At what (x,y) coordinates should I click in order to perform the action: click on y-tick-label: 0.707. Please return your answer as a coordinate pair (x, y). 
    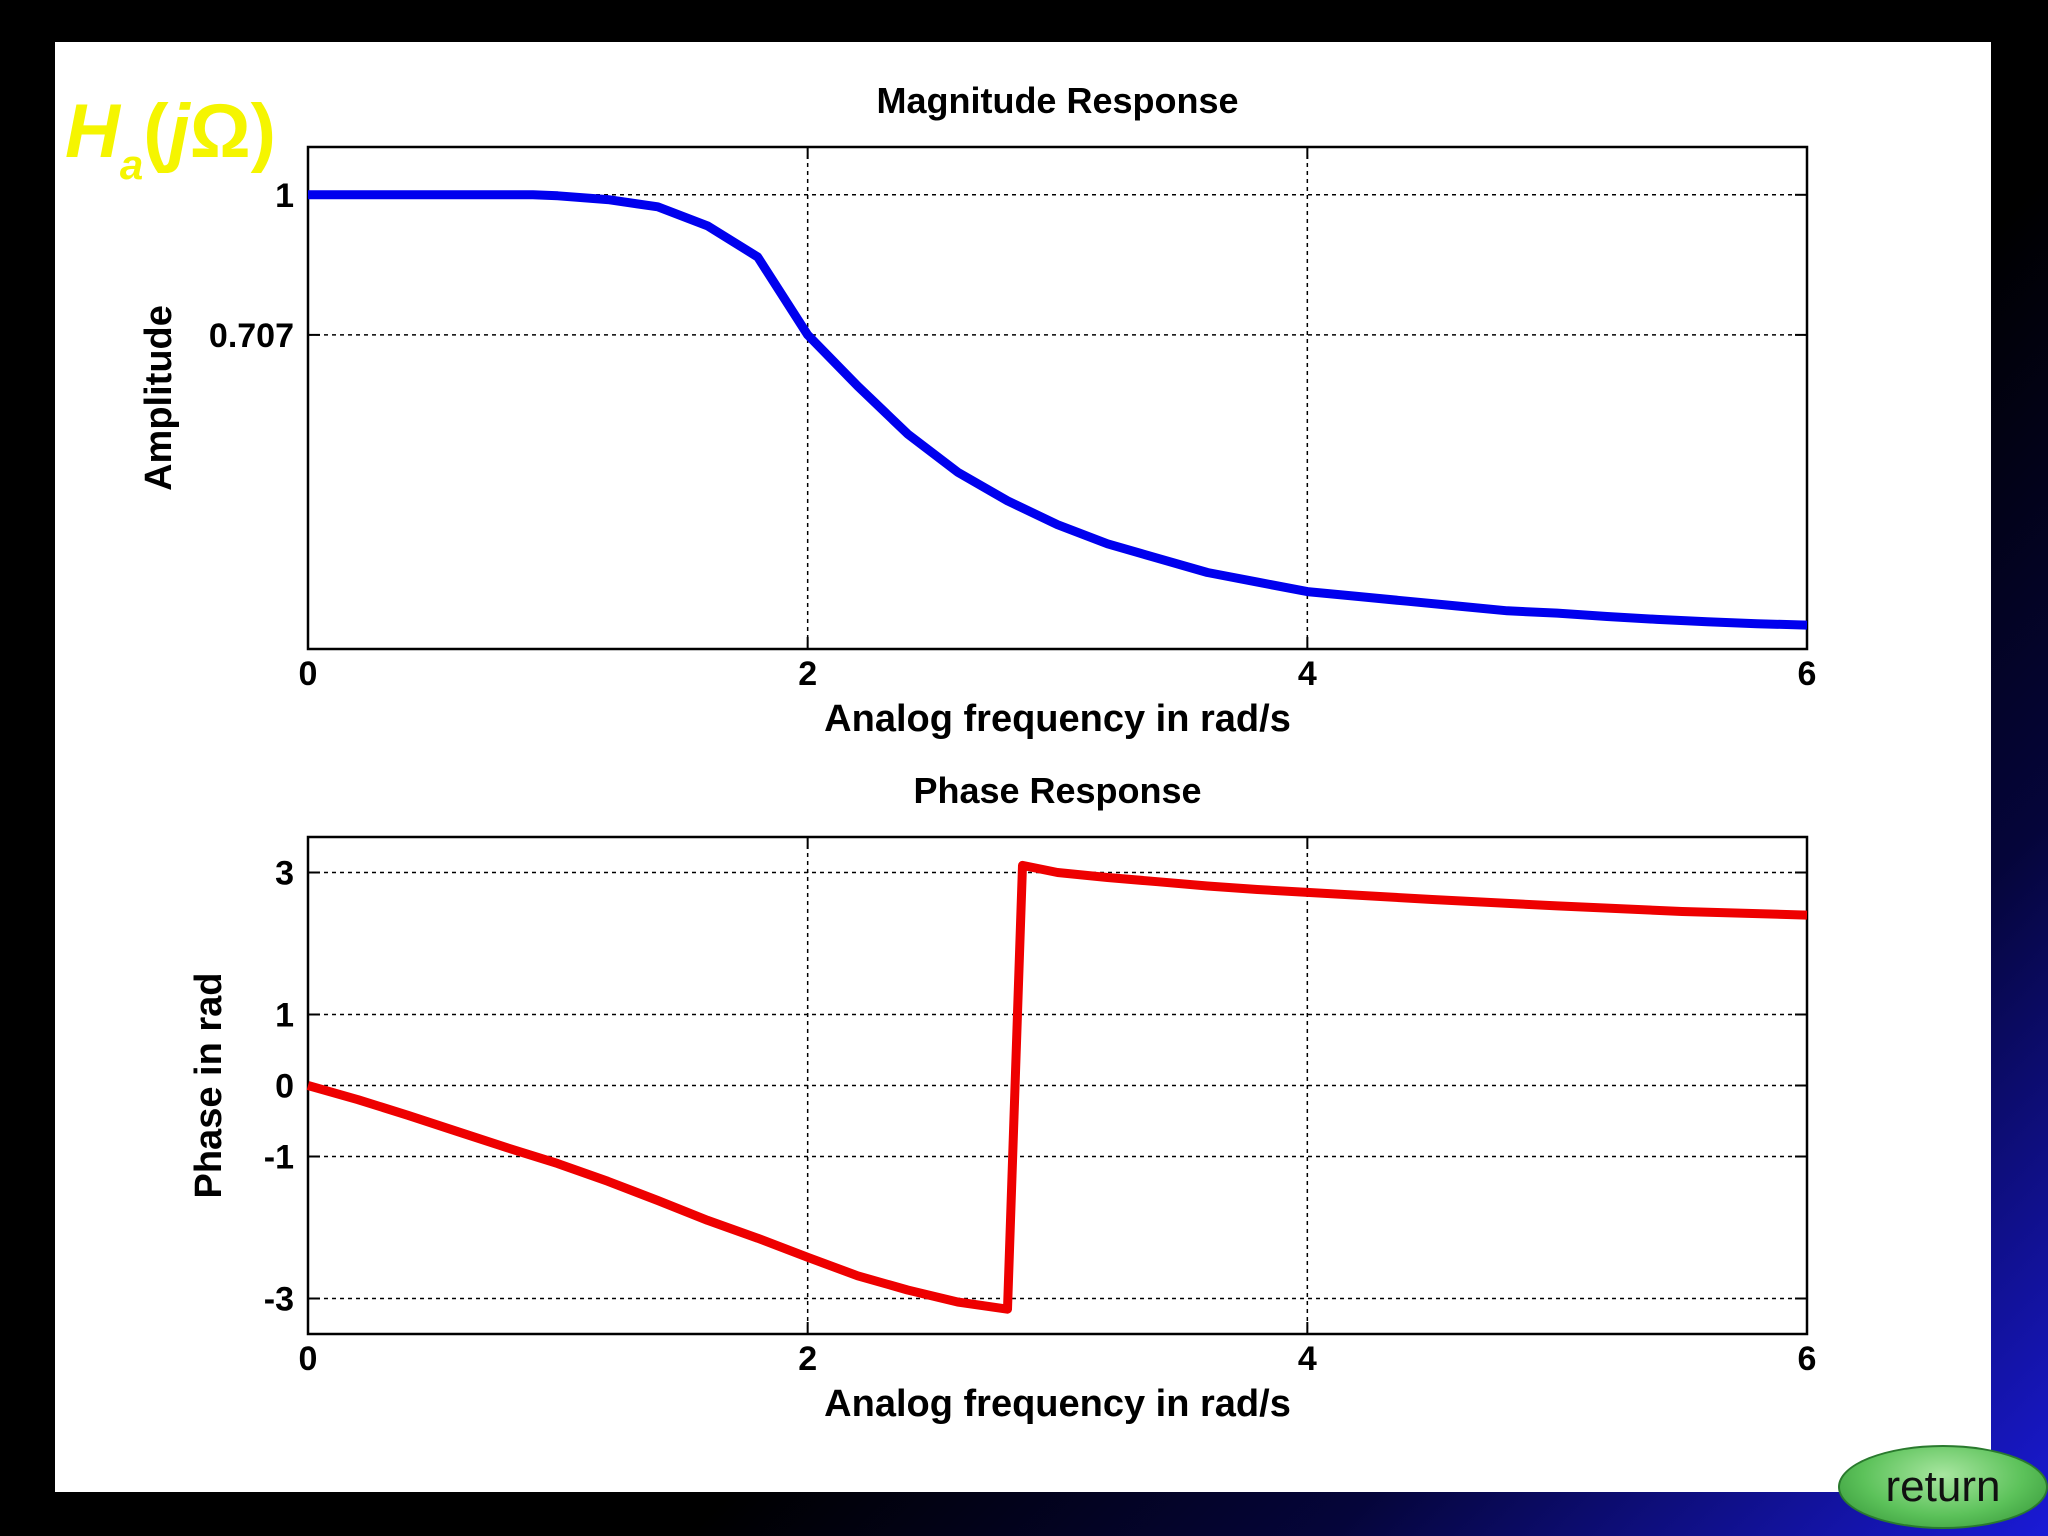
    Looking at the image, I should click on (251, 336).